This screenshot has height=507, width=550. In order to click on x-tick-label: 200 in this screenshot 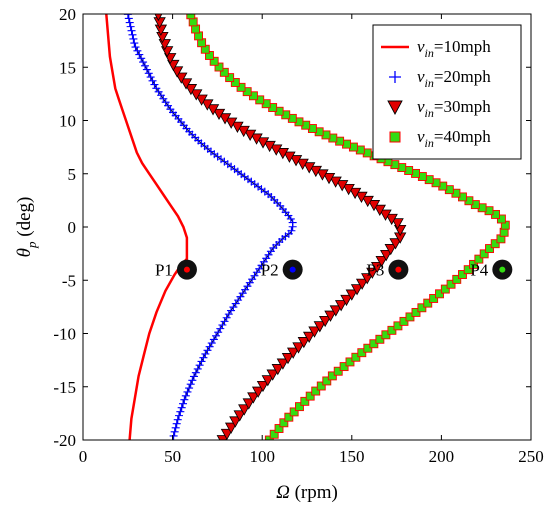, I will do `click(442, 456)`.